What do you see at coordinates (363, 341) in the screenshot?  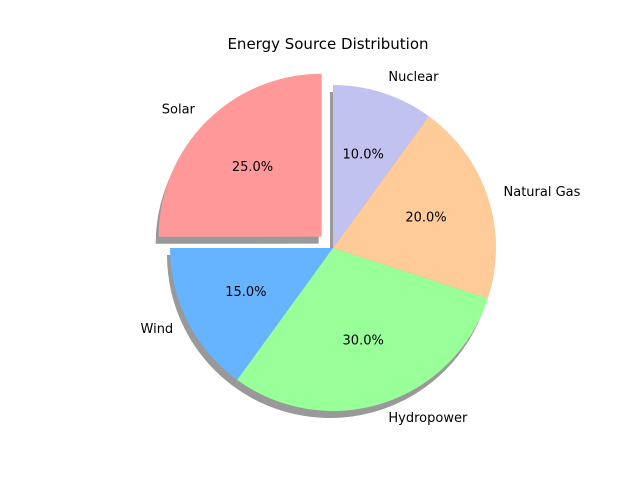 I see `pct-label-hydropower: 30.0%` at bounding box center [363, 341].